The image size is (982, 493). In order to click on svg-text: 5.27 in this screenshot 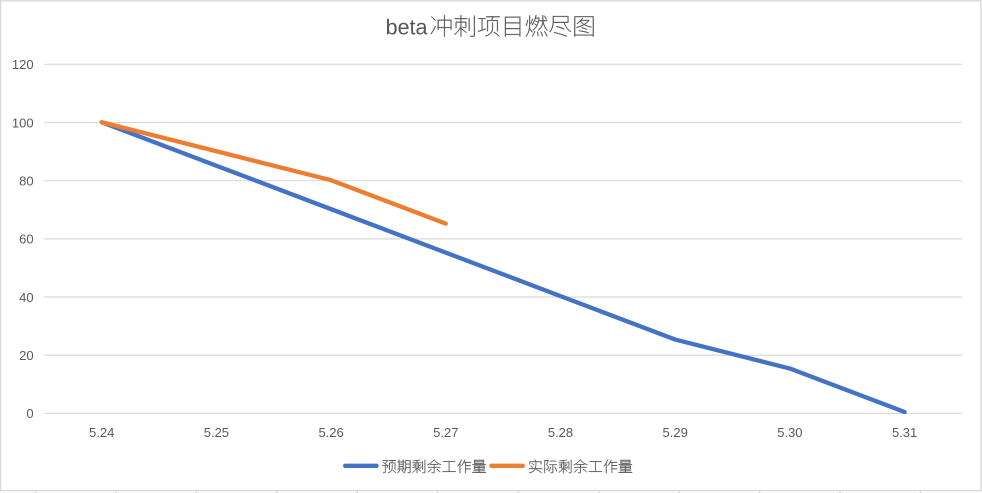, I will do `click(445, 432)`.